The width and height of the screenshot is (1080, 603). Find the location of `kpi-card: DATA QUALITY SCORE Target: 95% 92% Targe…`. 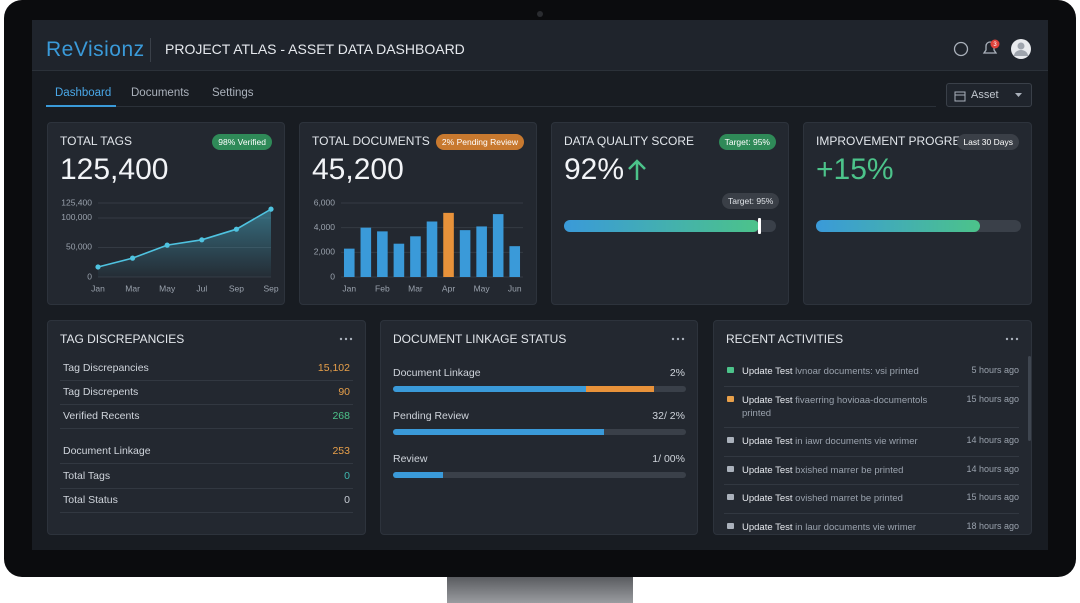

kpi-card: DATA QUALITY SCORE Target: 95% 92% Targe… is located at coordinates (670, 213).